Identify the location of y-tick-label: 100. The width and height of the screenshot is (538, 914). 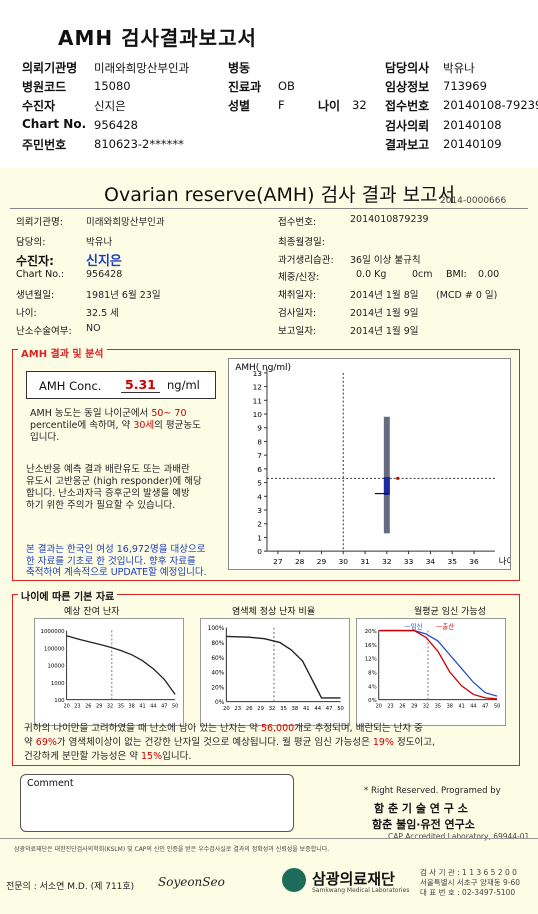
(59, 701).